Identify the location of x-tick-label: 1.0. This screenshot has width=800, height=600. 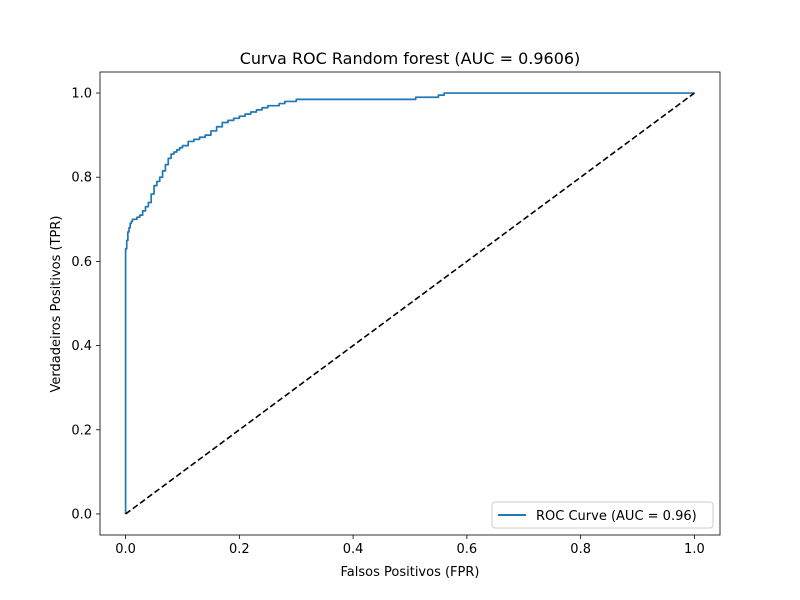
(694, 549).